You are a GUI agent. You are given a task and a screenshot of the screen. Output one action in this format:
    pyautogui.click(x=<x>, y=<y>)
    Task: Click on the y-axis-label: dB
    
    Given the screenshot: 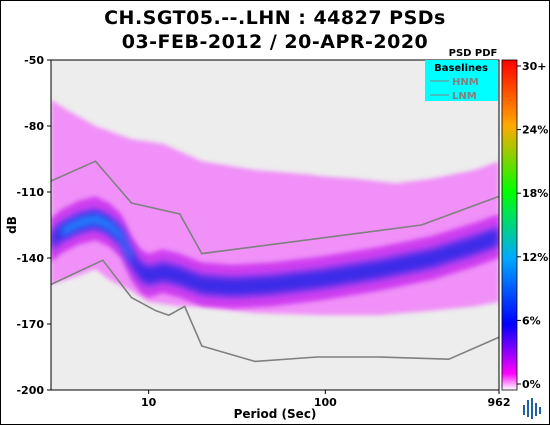 What is the action you would take?
    pyautogui.click(x=12, y=225)
    